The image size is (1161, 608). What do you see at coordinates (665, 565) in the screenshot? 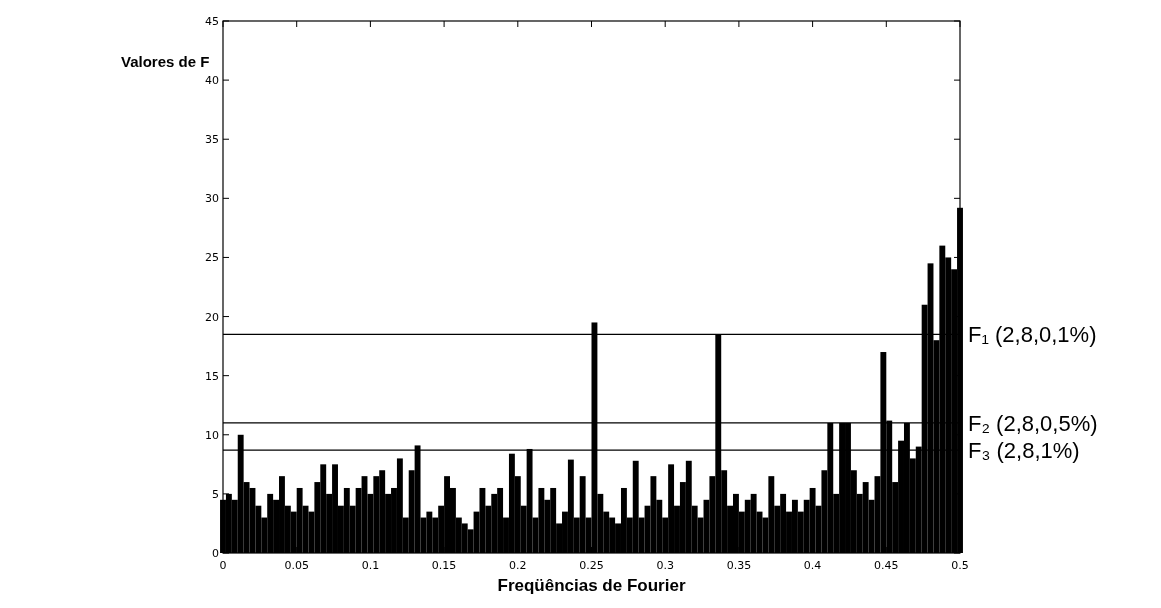
I see `x-tick-label: 0.3` at bounding box center [665, 565].